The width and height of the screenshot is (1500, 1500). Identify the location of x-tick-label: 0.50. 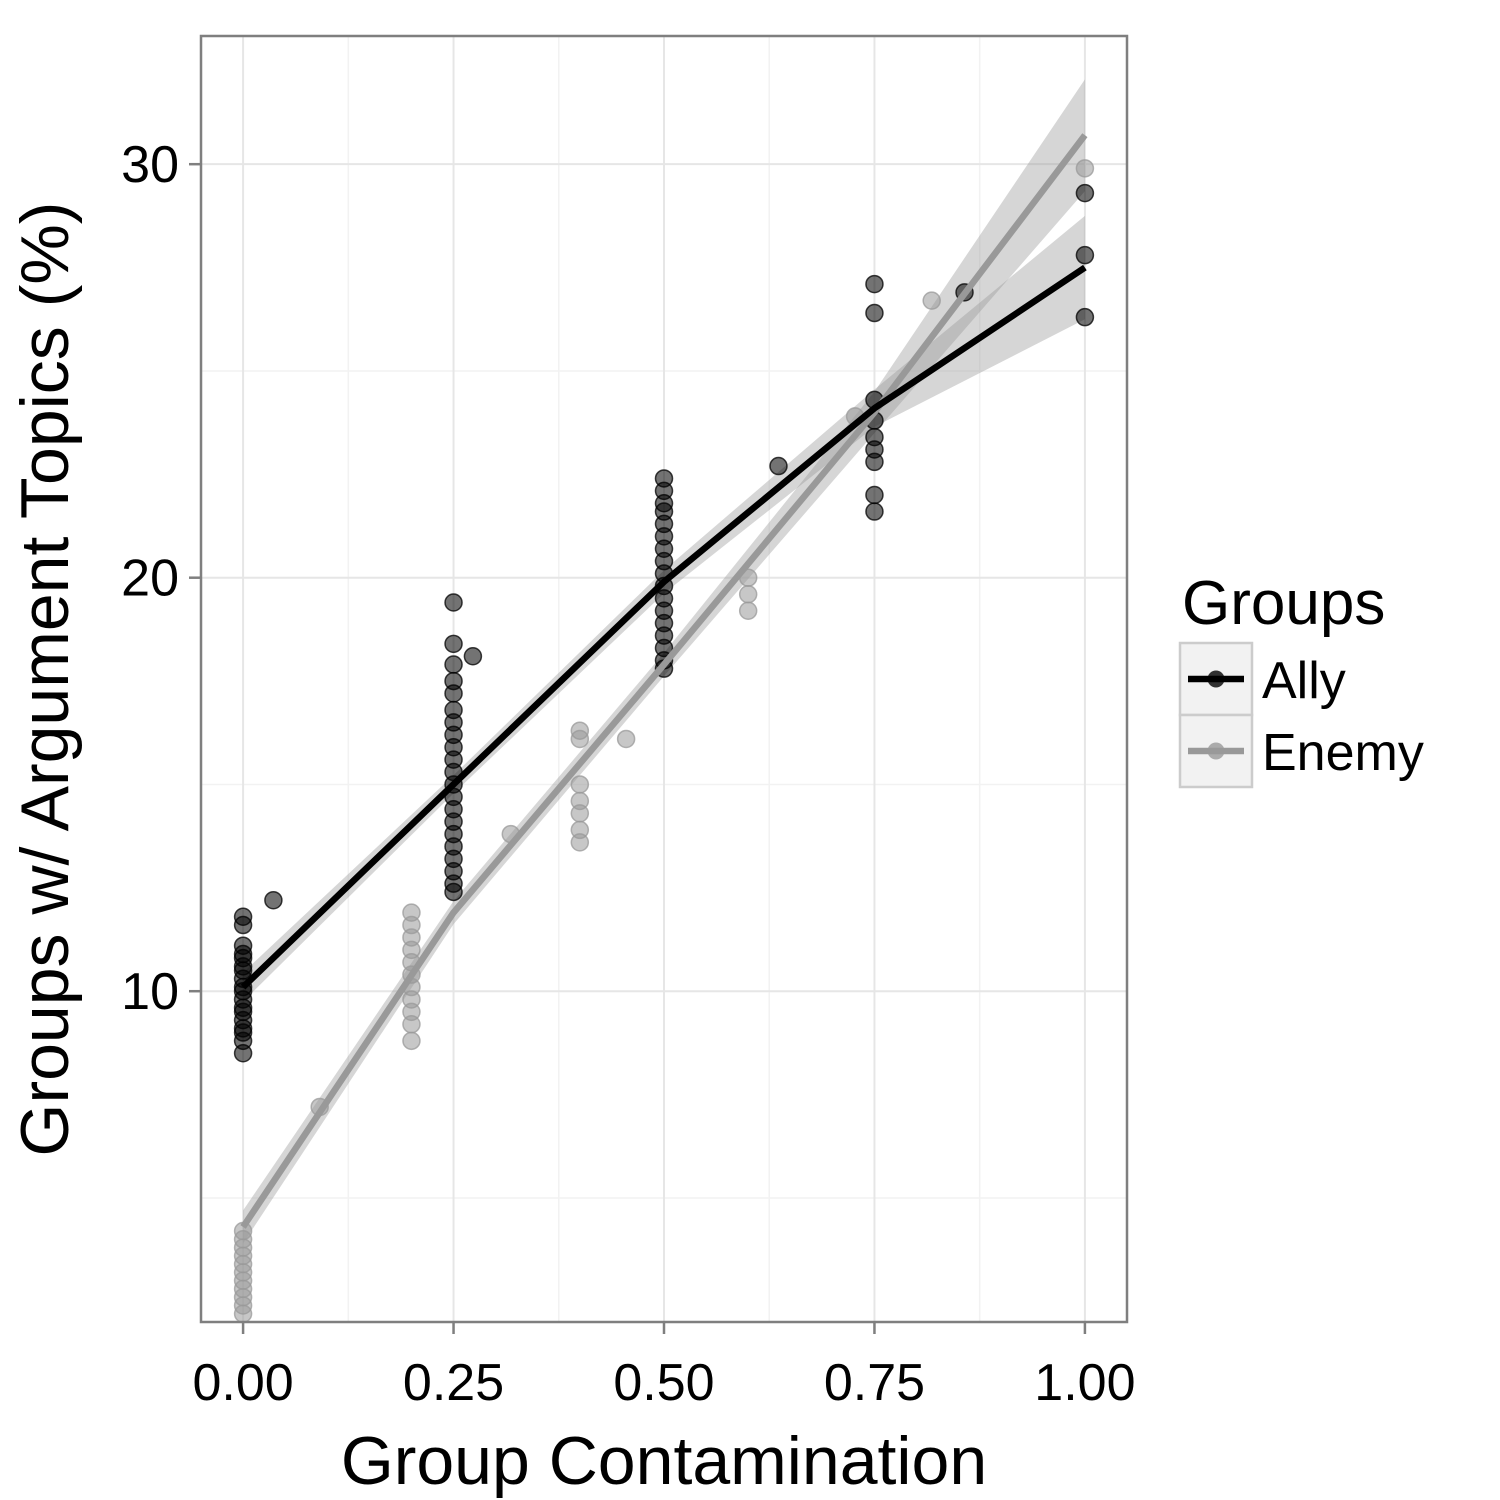
(663, 1383).